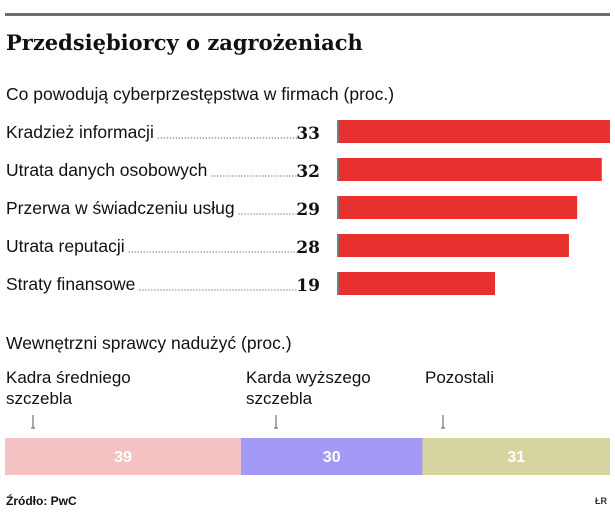 The width and height of the screenshot is (615, 516). I want to click on category-label: Straty finansowe, so click(70, 284).